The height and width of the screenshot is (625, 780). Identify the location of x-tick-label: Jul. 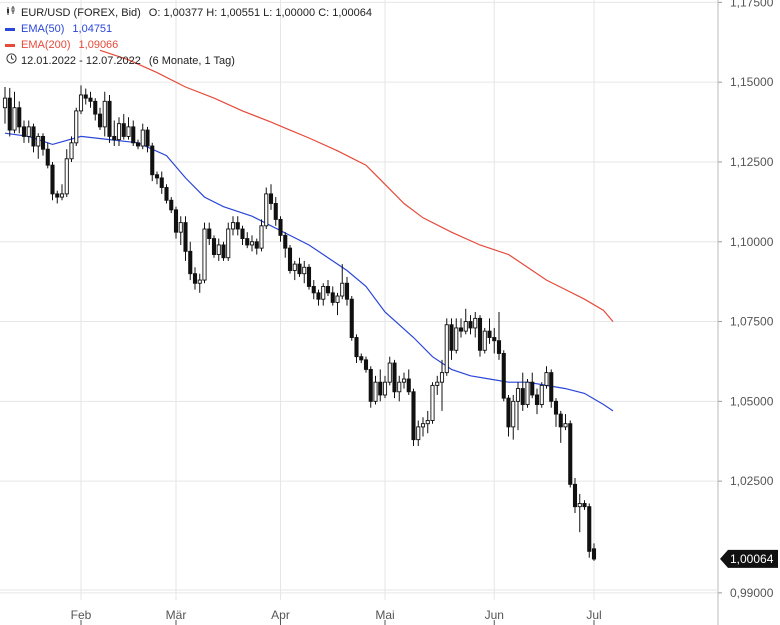
(593, 615).